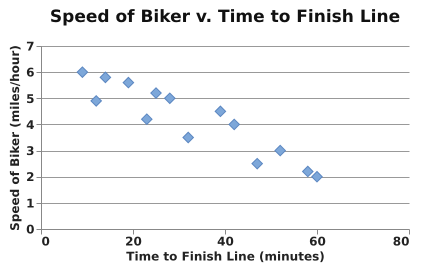  Describe the element at coordinates (133, 241) in the screenshot. I see `x-tick-label: 20` at that location.